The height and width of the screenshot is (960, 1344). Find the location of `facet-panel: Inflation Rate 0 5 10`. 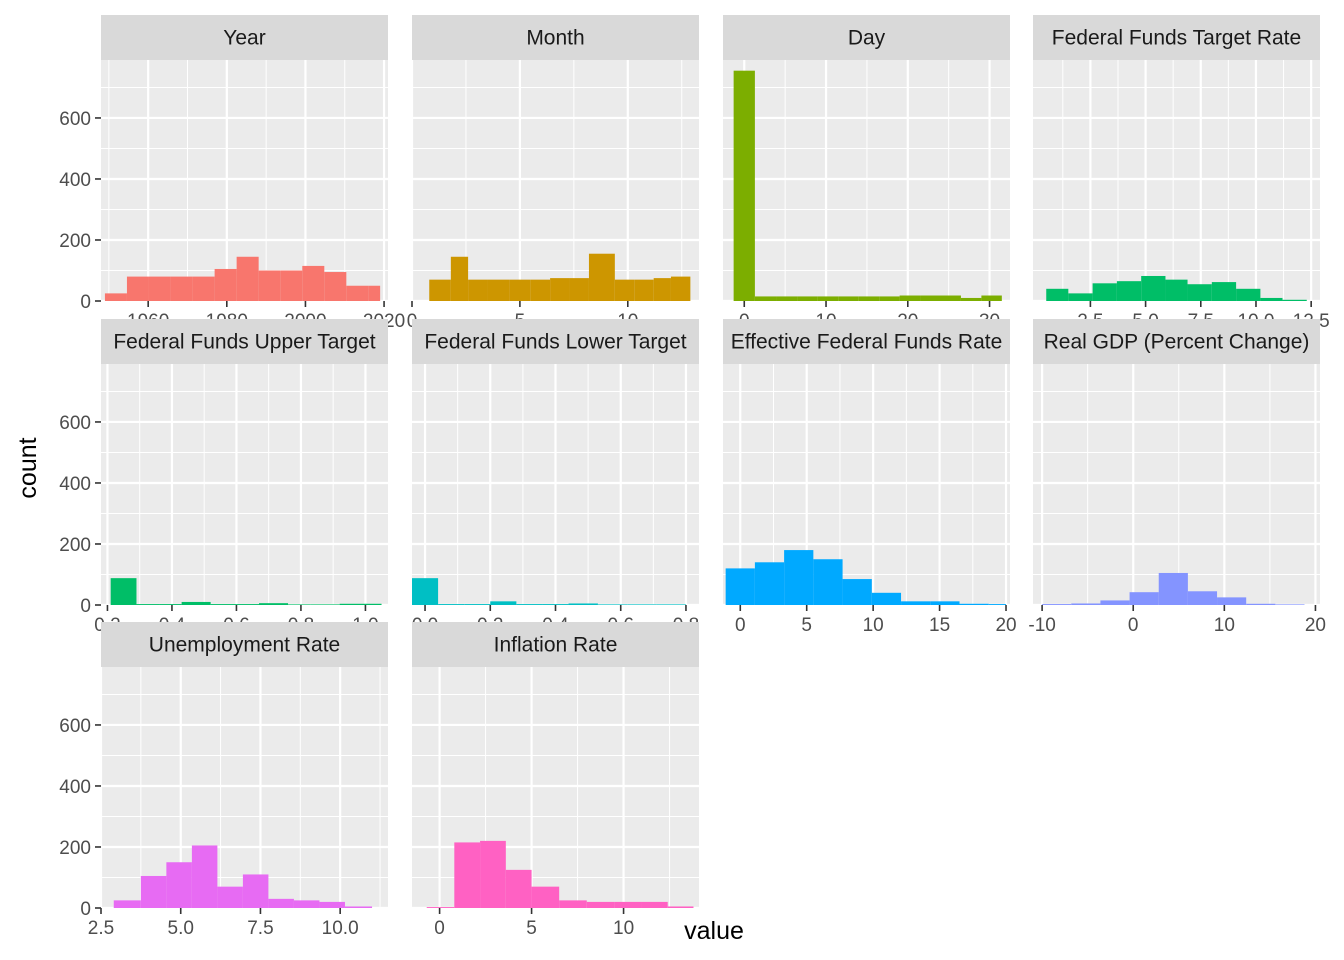

facet-panel: Inflation Rate 0 5 10 is located at coordinates (555, 780).